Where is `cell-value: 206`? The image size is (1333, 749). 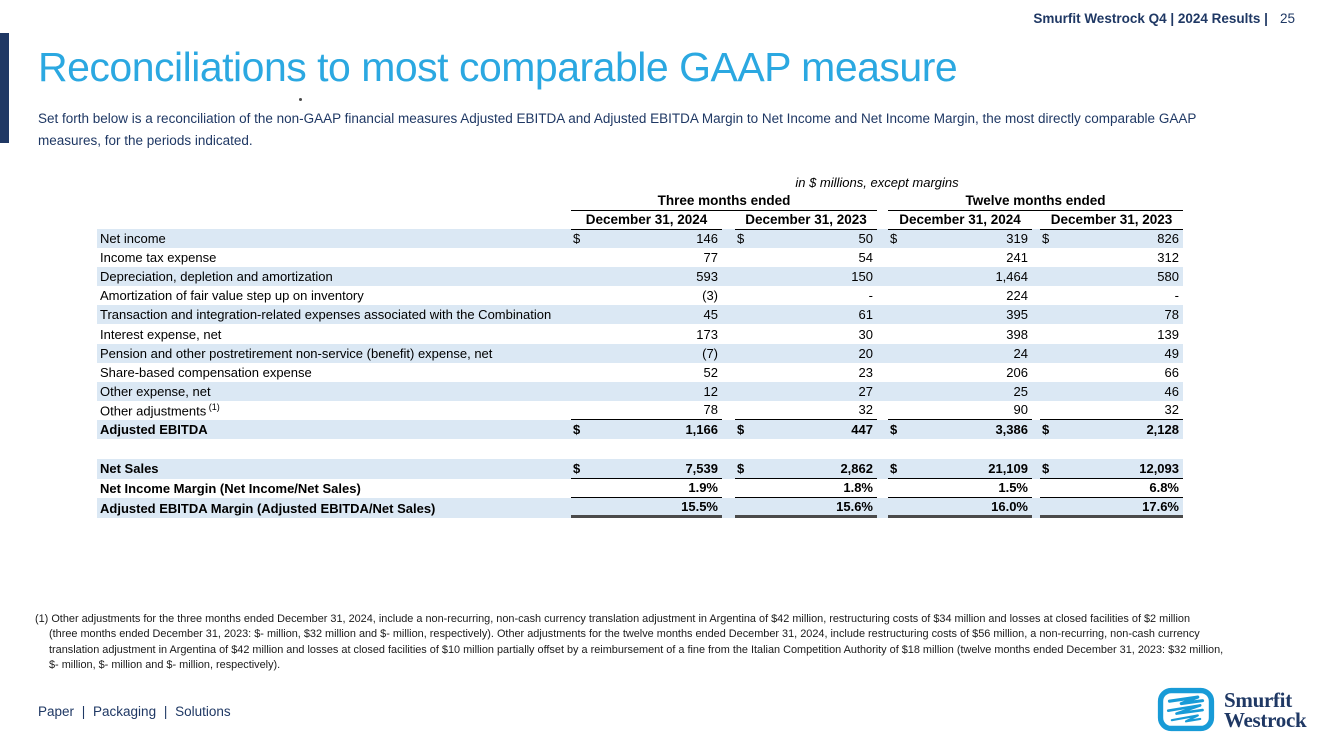
cell-value: 206 is located at coordinates (1017, 372).